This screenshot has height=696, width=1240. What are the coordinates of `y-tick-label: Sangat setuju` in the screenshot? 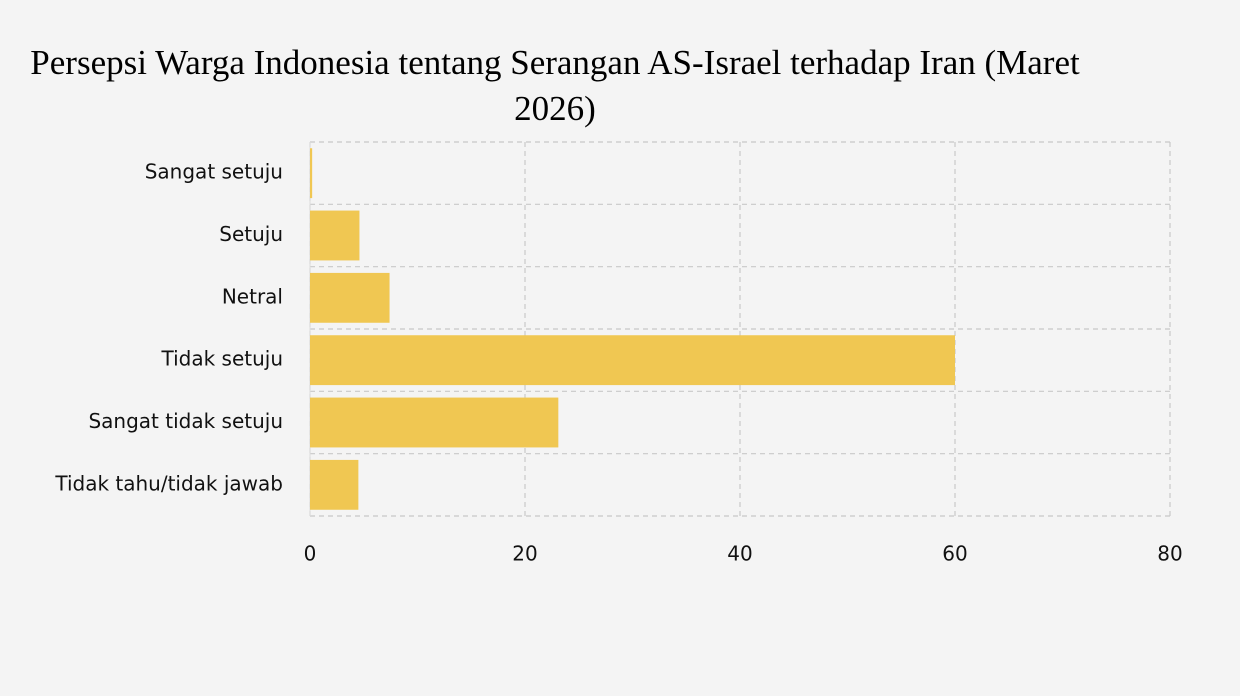 It's located at (214, 172).